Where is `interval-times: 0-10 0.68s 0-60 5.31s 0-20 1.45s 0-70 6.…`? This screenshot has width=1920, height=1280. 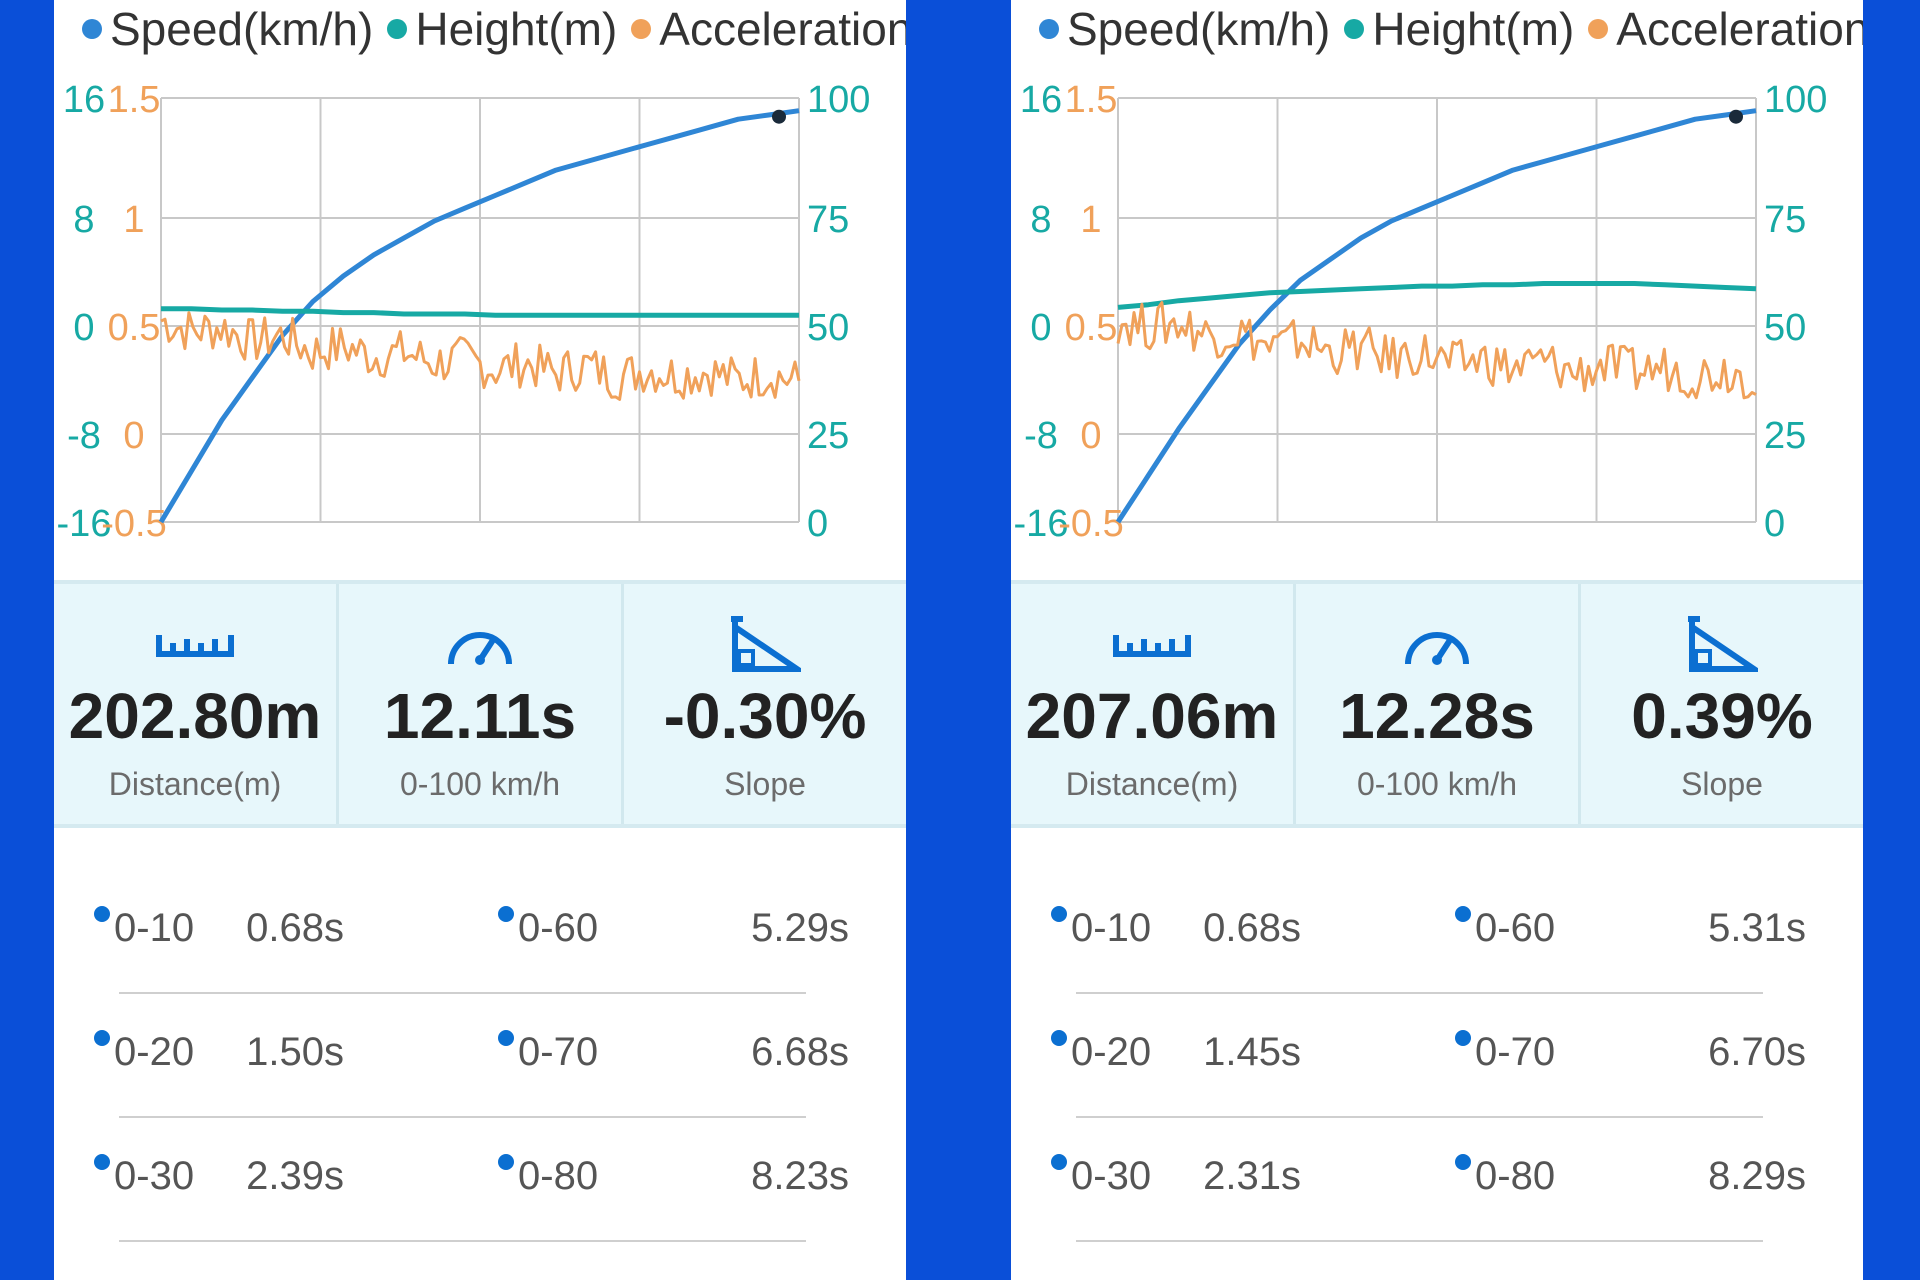 interval-times: 0-10 0.68s 0-60 5.31s 0-20 1.45s 0-70 6.… is located at coordinates (1437, 1056).